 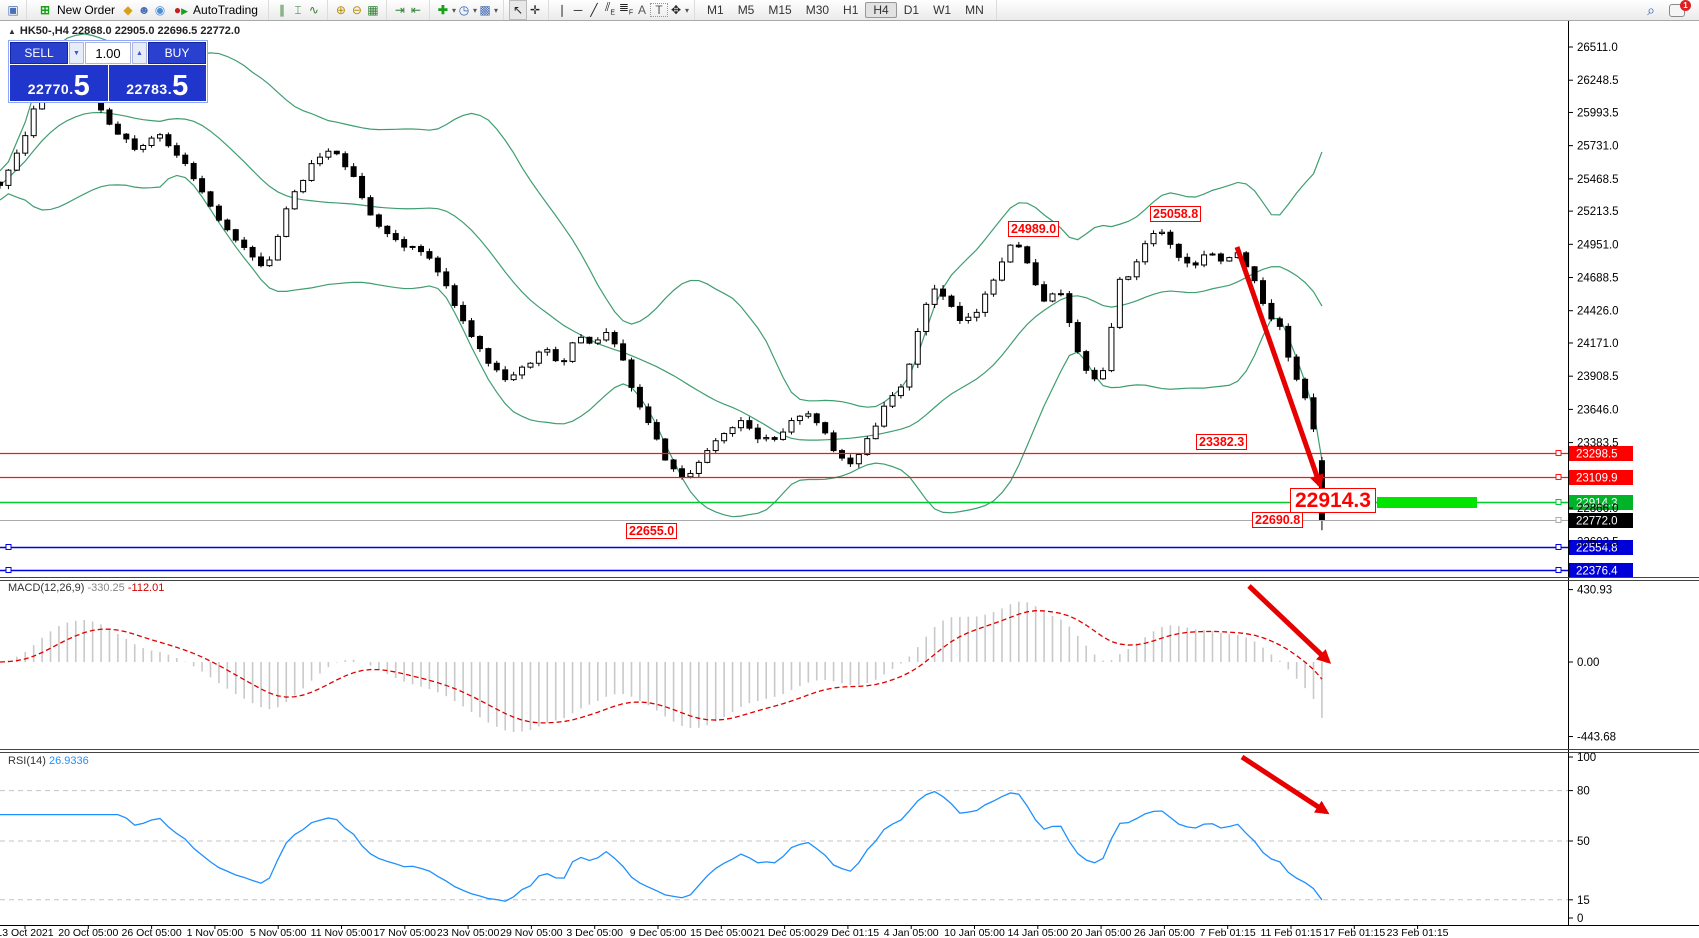 I want to click on tab-timeframe-m1: M1, so click(x=715, y=10).